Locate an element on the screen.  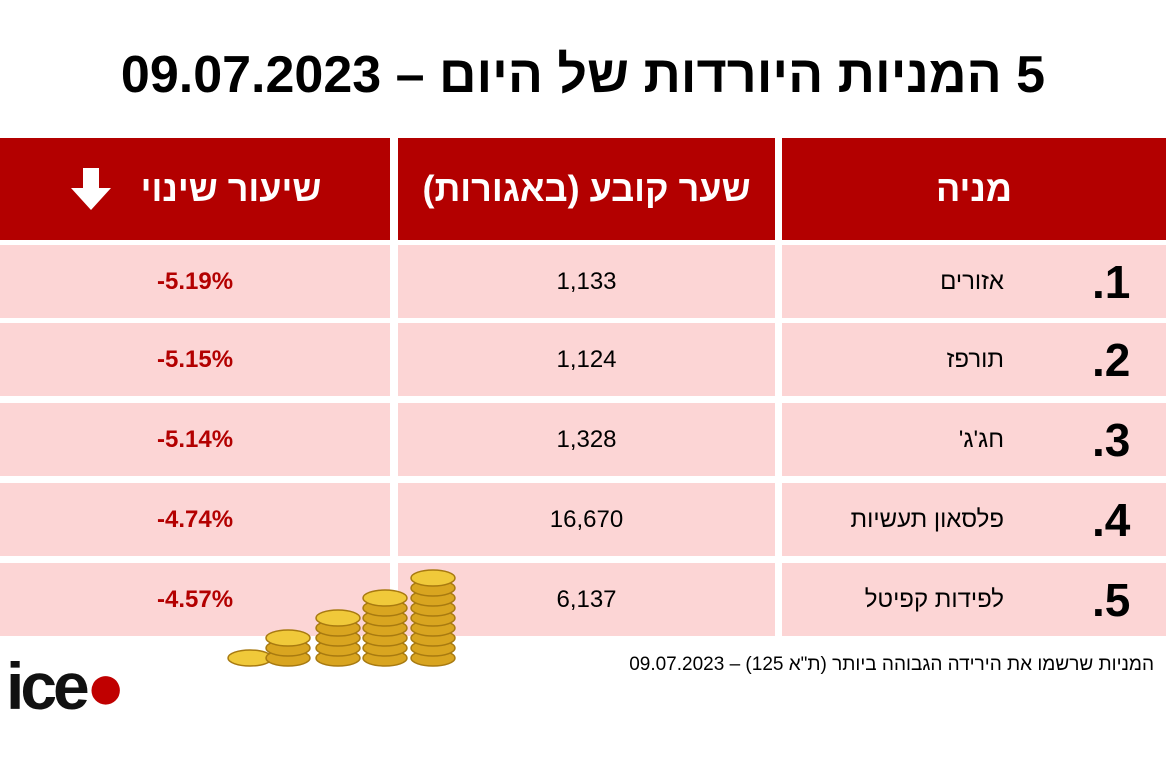
name-cell: 5. לפידות קפיטל is located at coordinates (974, 599).